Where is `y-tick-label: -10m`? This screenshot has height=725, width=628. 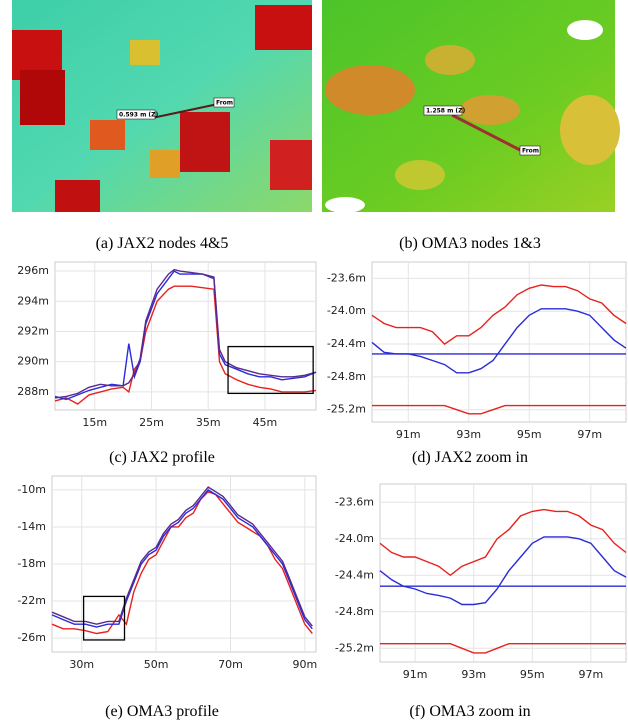
y-tick-label: -10m is located at coordinates (31, 489).